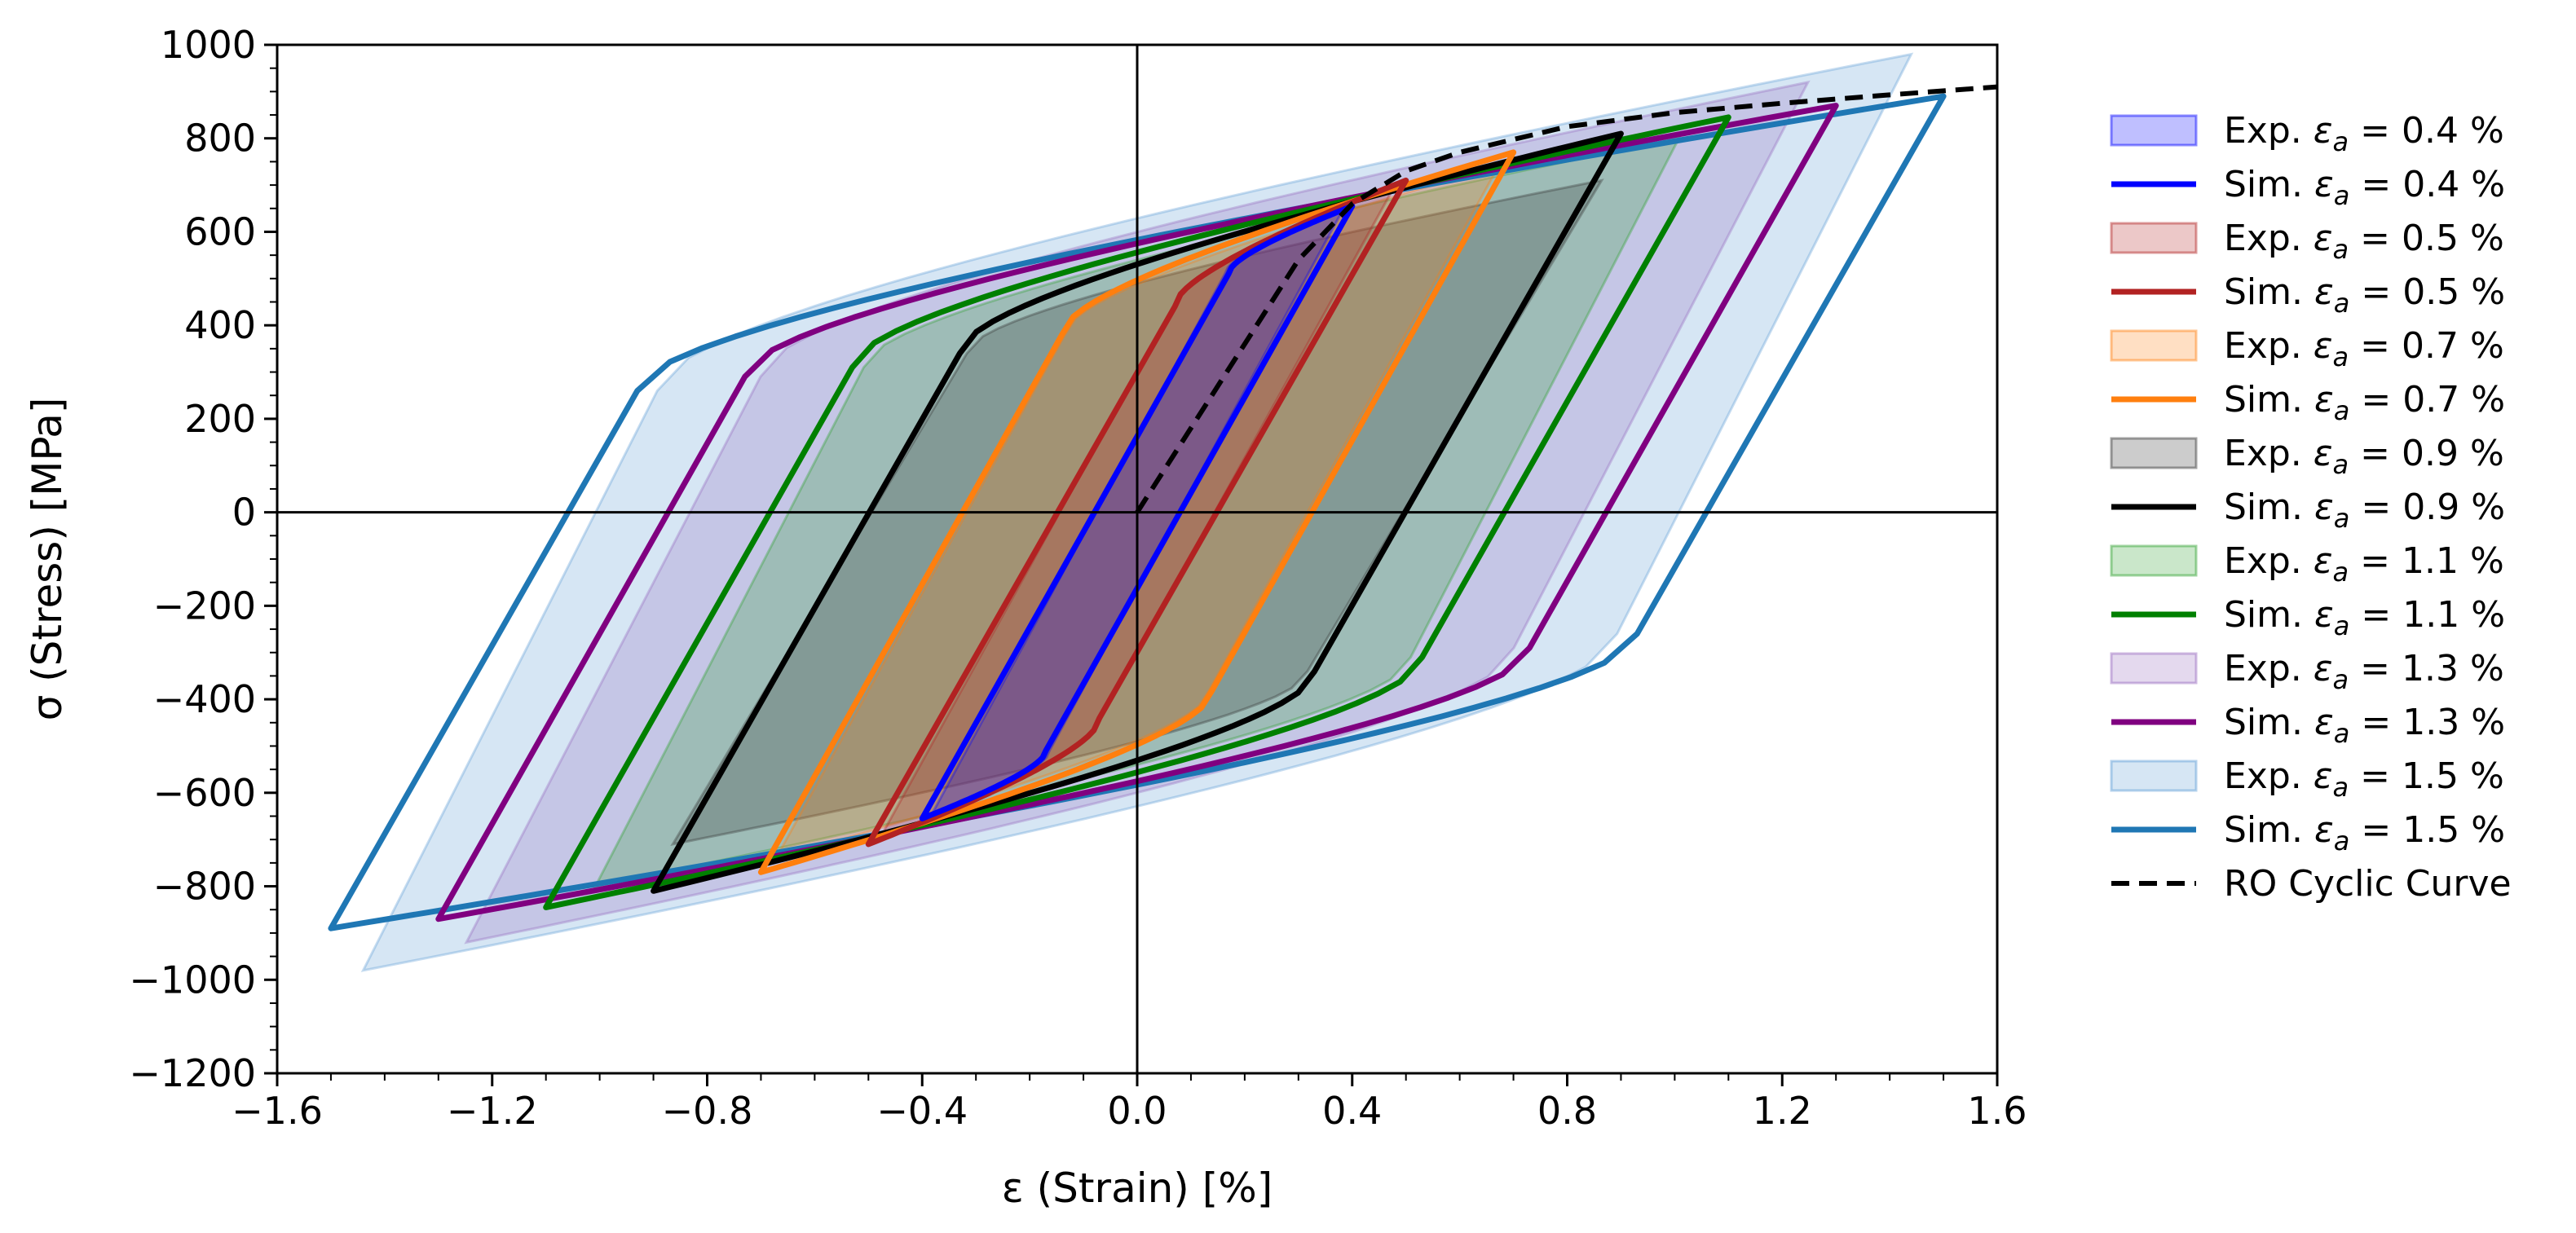 The height and width of the screenshot is (1233, 2576). I want to click on legend-label-exp-1-3: Exp. εa = 1.3 %, so click(2364, 671).